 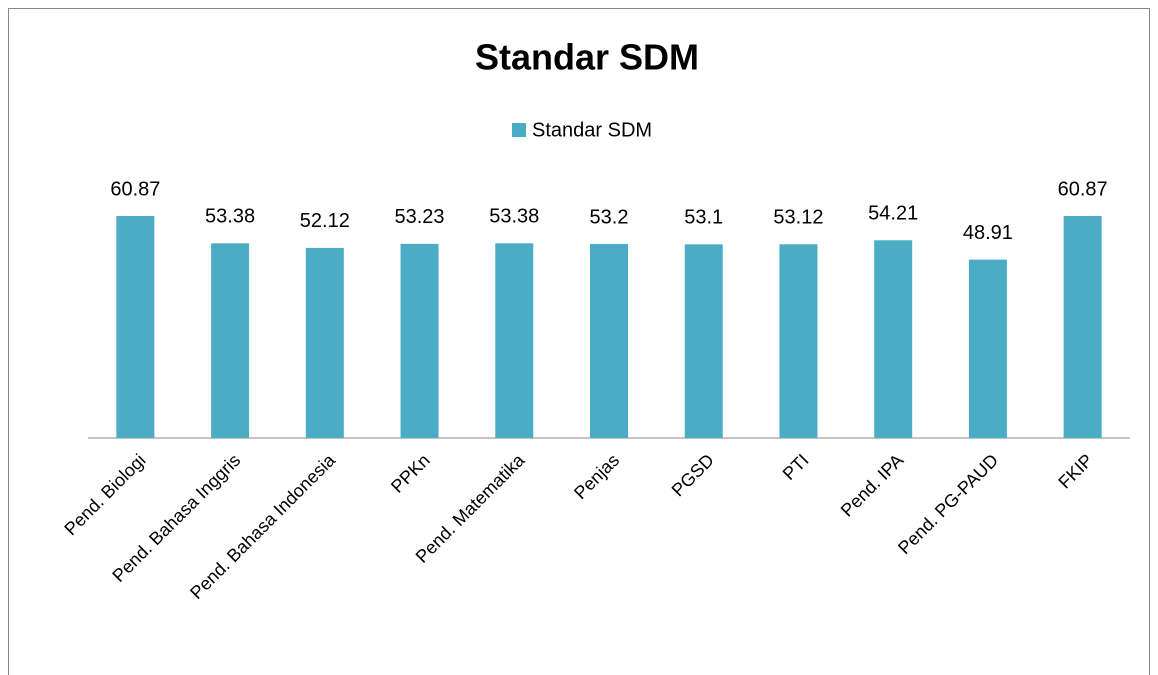 What do you see at coordinates (798, 218) in the screenshot?
I see `data-label: 53.12` at bounding box center [798, 218].